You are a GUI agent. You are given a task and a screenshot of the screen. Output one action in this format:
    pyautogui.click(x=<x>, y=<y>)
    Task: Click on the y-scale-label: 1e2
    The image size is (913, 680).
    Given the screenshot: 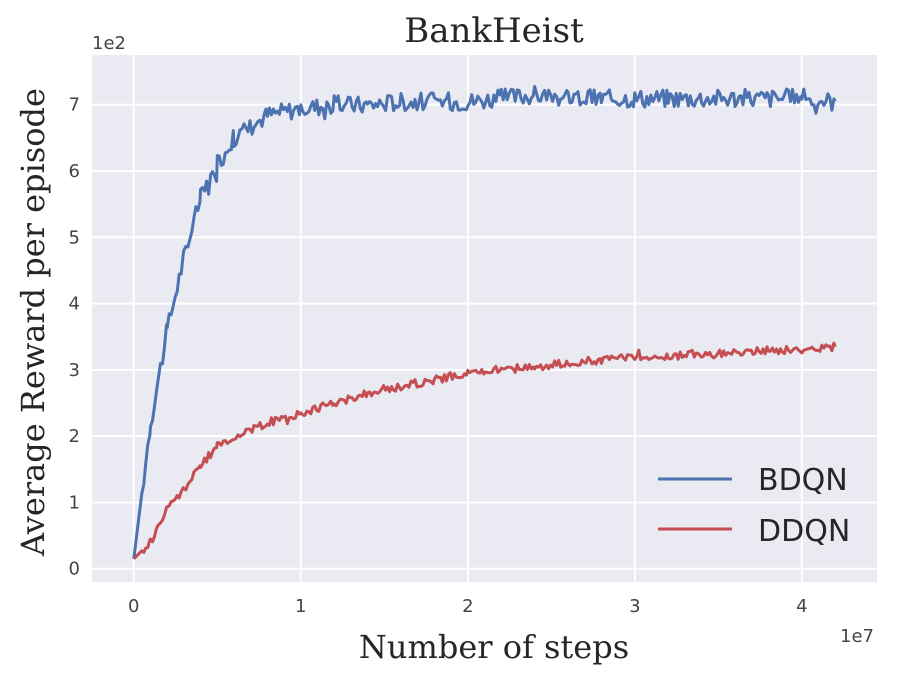 What is the action you would take?
    pyautogui.click(x=109, y=43)
    